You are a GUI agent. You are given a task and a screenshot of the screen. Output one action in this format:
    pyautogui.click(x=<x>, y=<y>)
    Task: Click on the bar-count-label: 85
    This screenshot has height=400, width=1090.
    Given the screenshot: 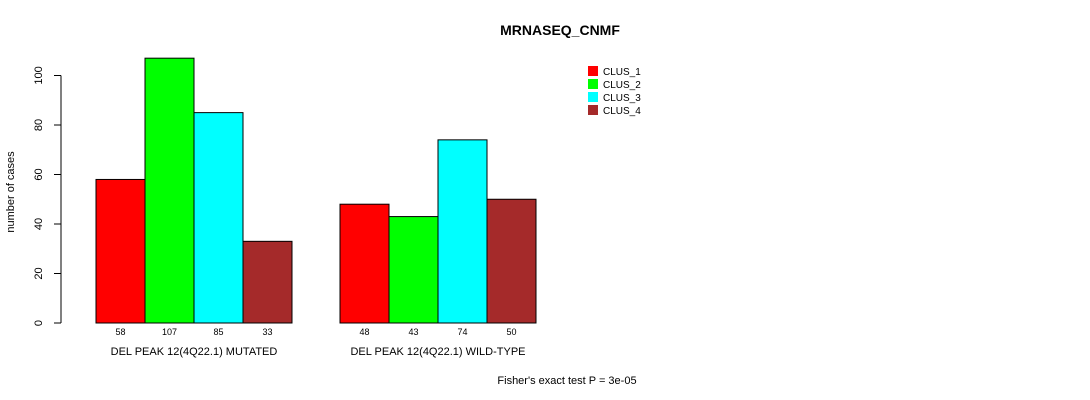 What is the action you would take?
    pyautogui.click(x=218, y=332)
    